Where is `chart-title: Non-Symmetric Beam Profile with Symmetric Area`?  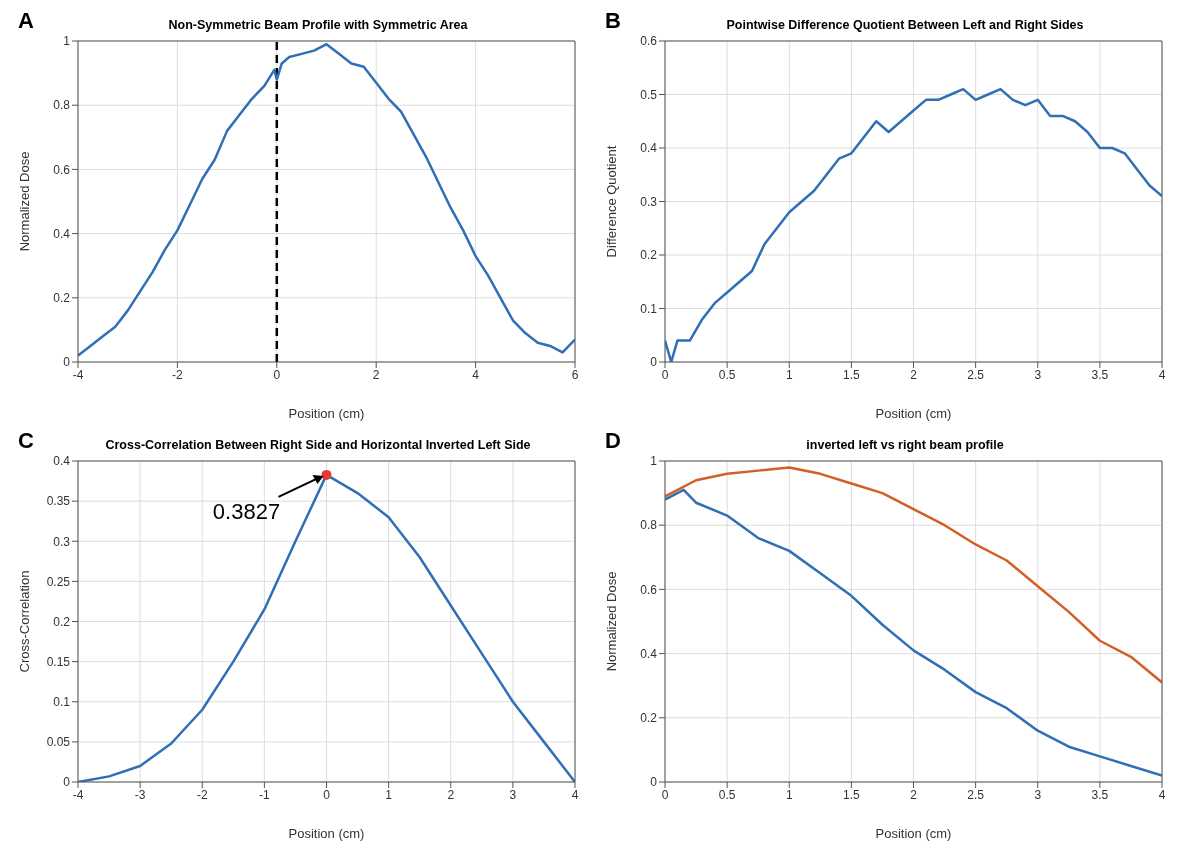
chart-title: Non-Symmetric Beam Profile with Symmetric Area is located at coordinates (318, 25).